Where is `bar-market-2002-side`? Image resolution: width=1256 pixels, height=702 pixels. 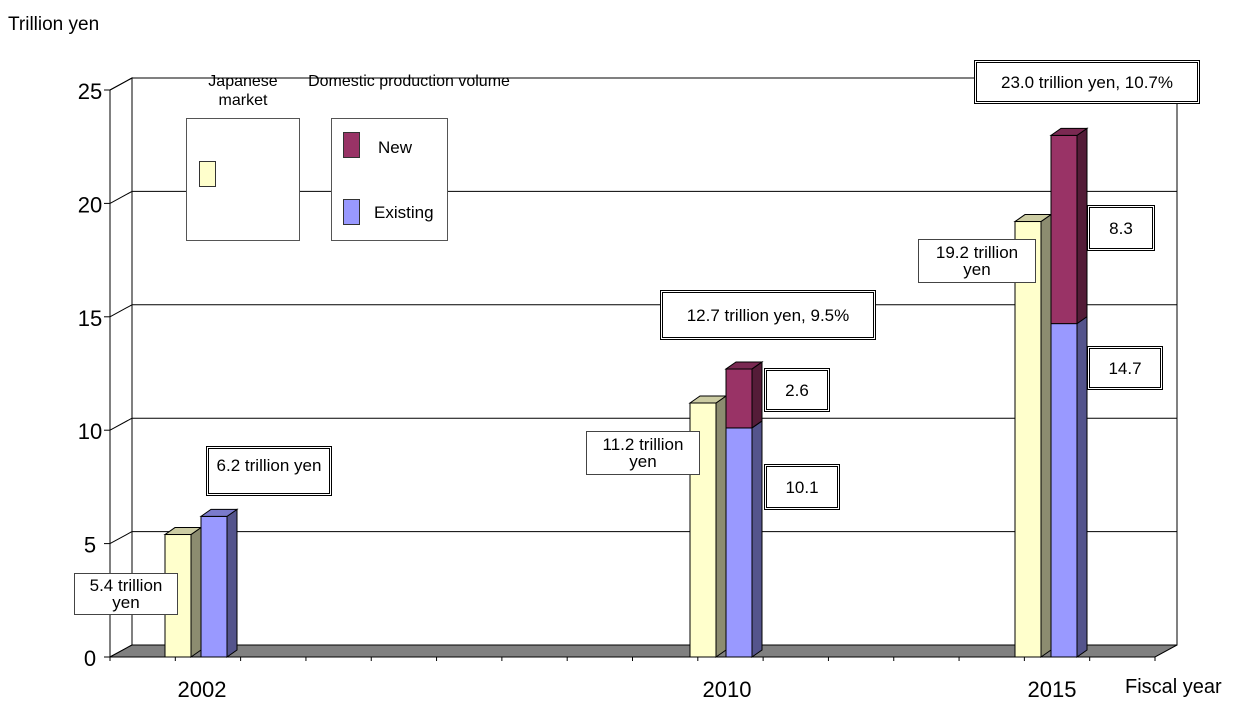
bar-market-2002-side is located at coordinates (196, 592).